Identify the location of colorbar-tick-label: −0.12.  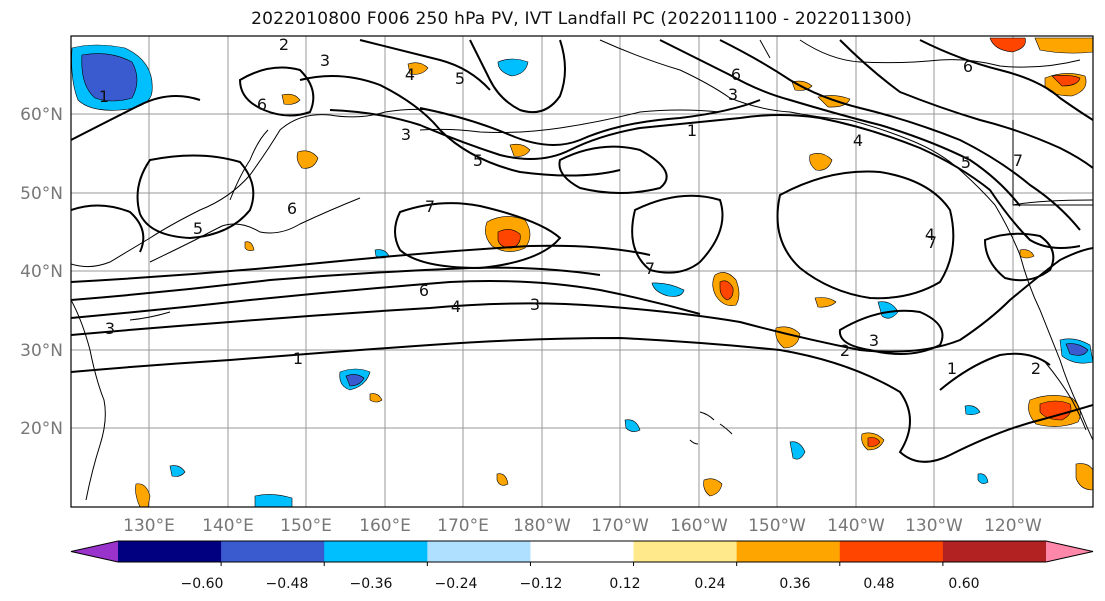
(541, 584).